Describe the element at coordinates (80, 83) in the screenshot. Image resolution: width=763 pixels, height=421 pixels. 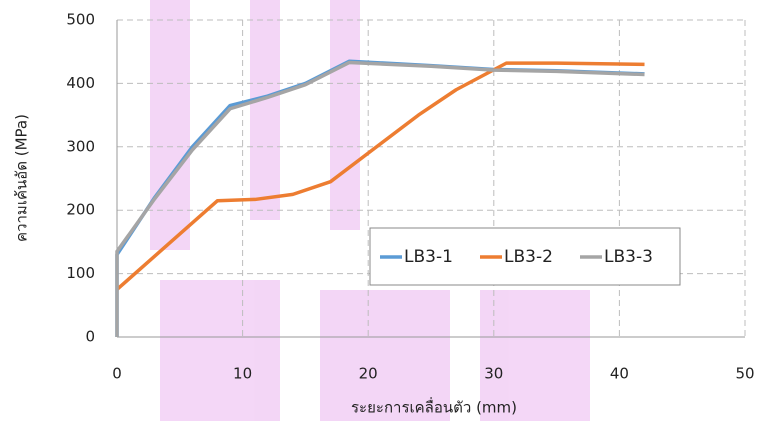
I see `y-tick-label: 400` at that location.